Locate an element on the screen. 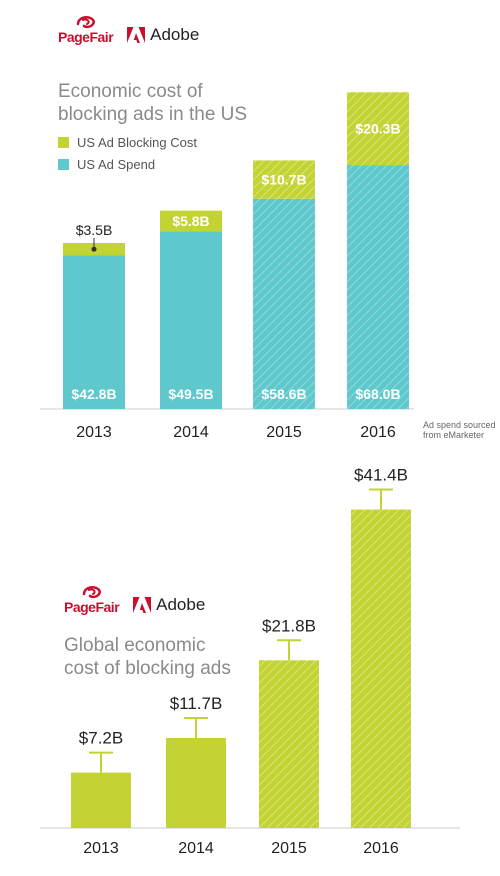 This screenshot has width=500, height=876. data-label-global-cost-2014: $11.7B is located at coordinates (196, 703).